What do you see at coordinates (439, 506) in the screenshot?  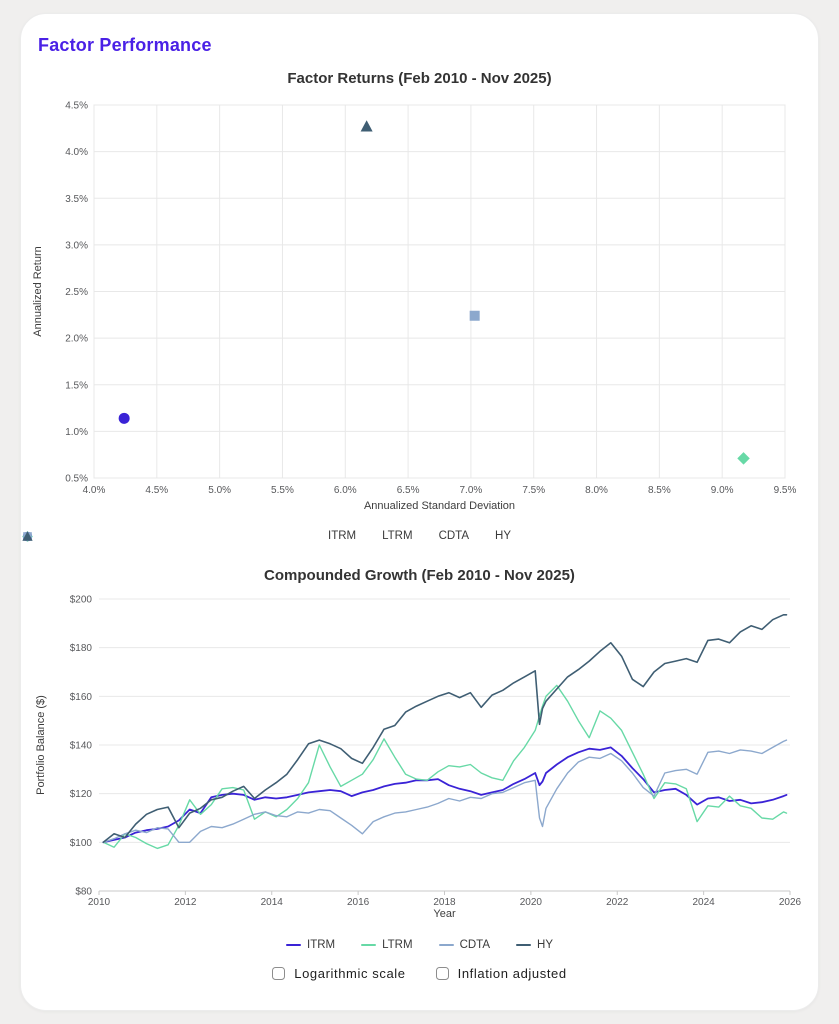 I see `scatter-x-axis-label: Annualized Standard Deviation` at bounding box center [439, 506].